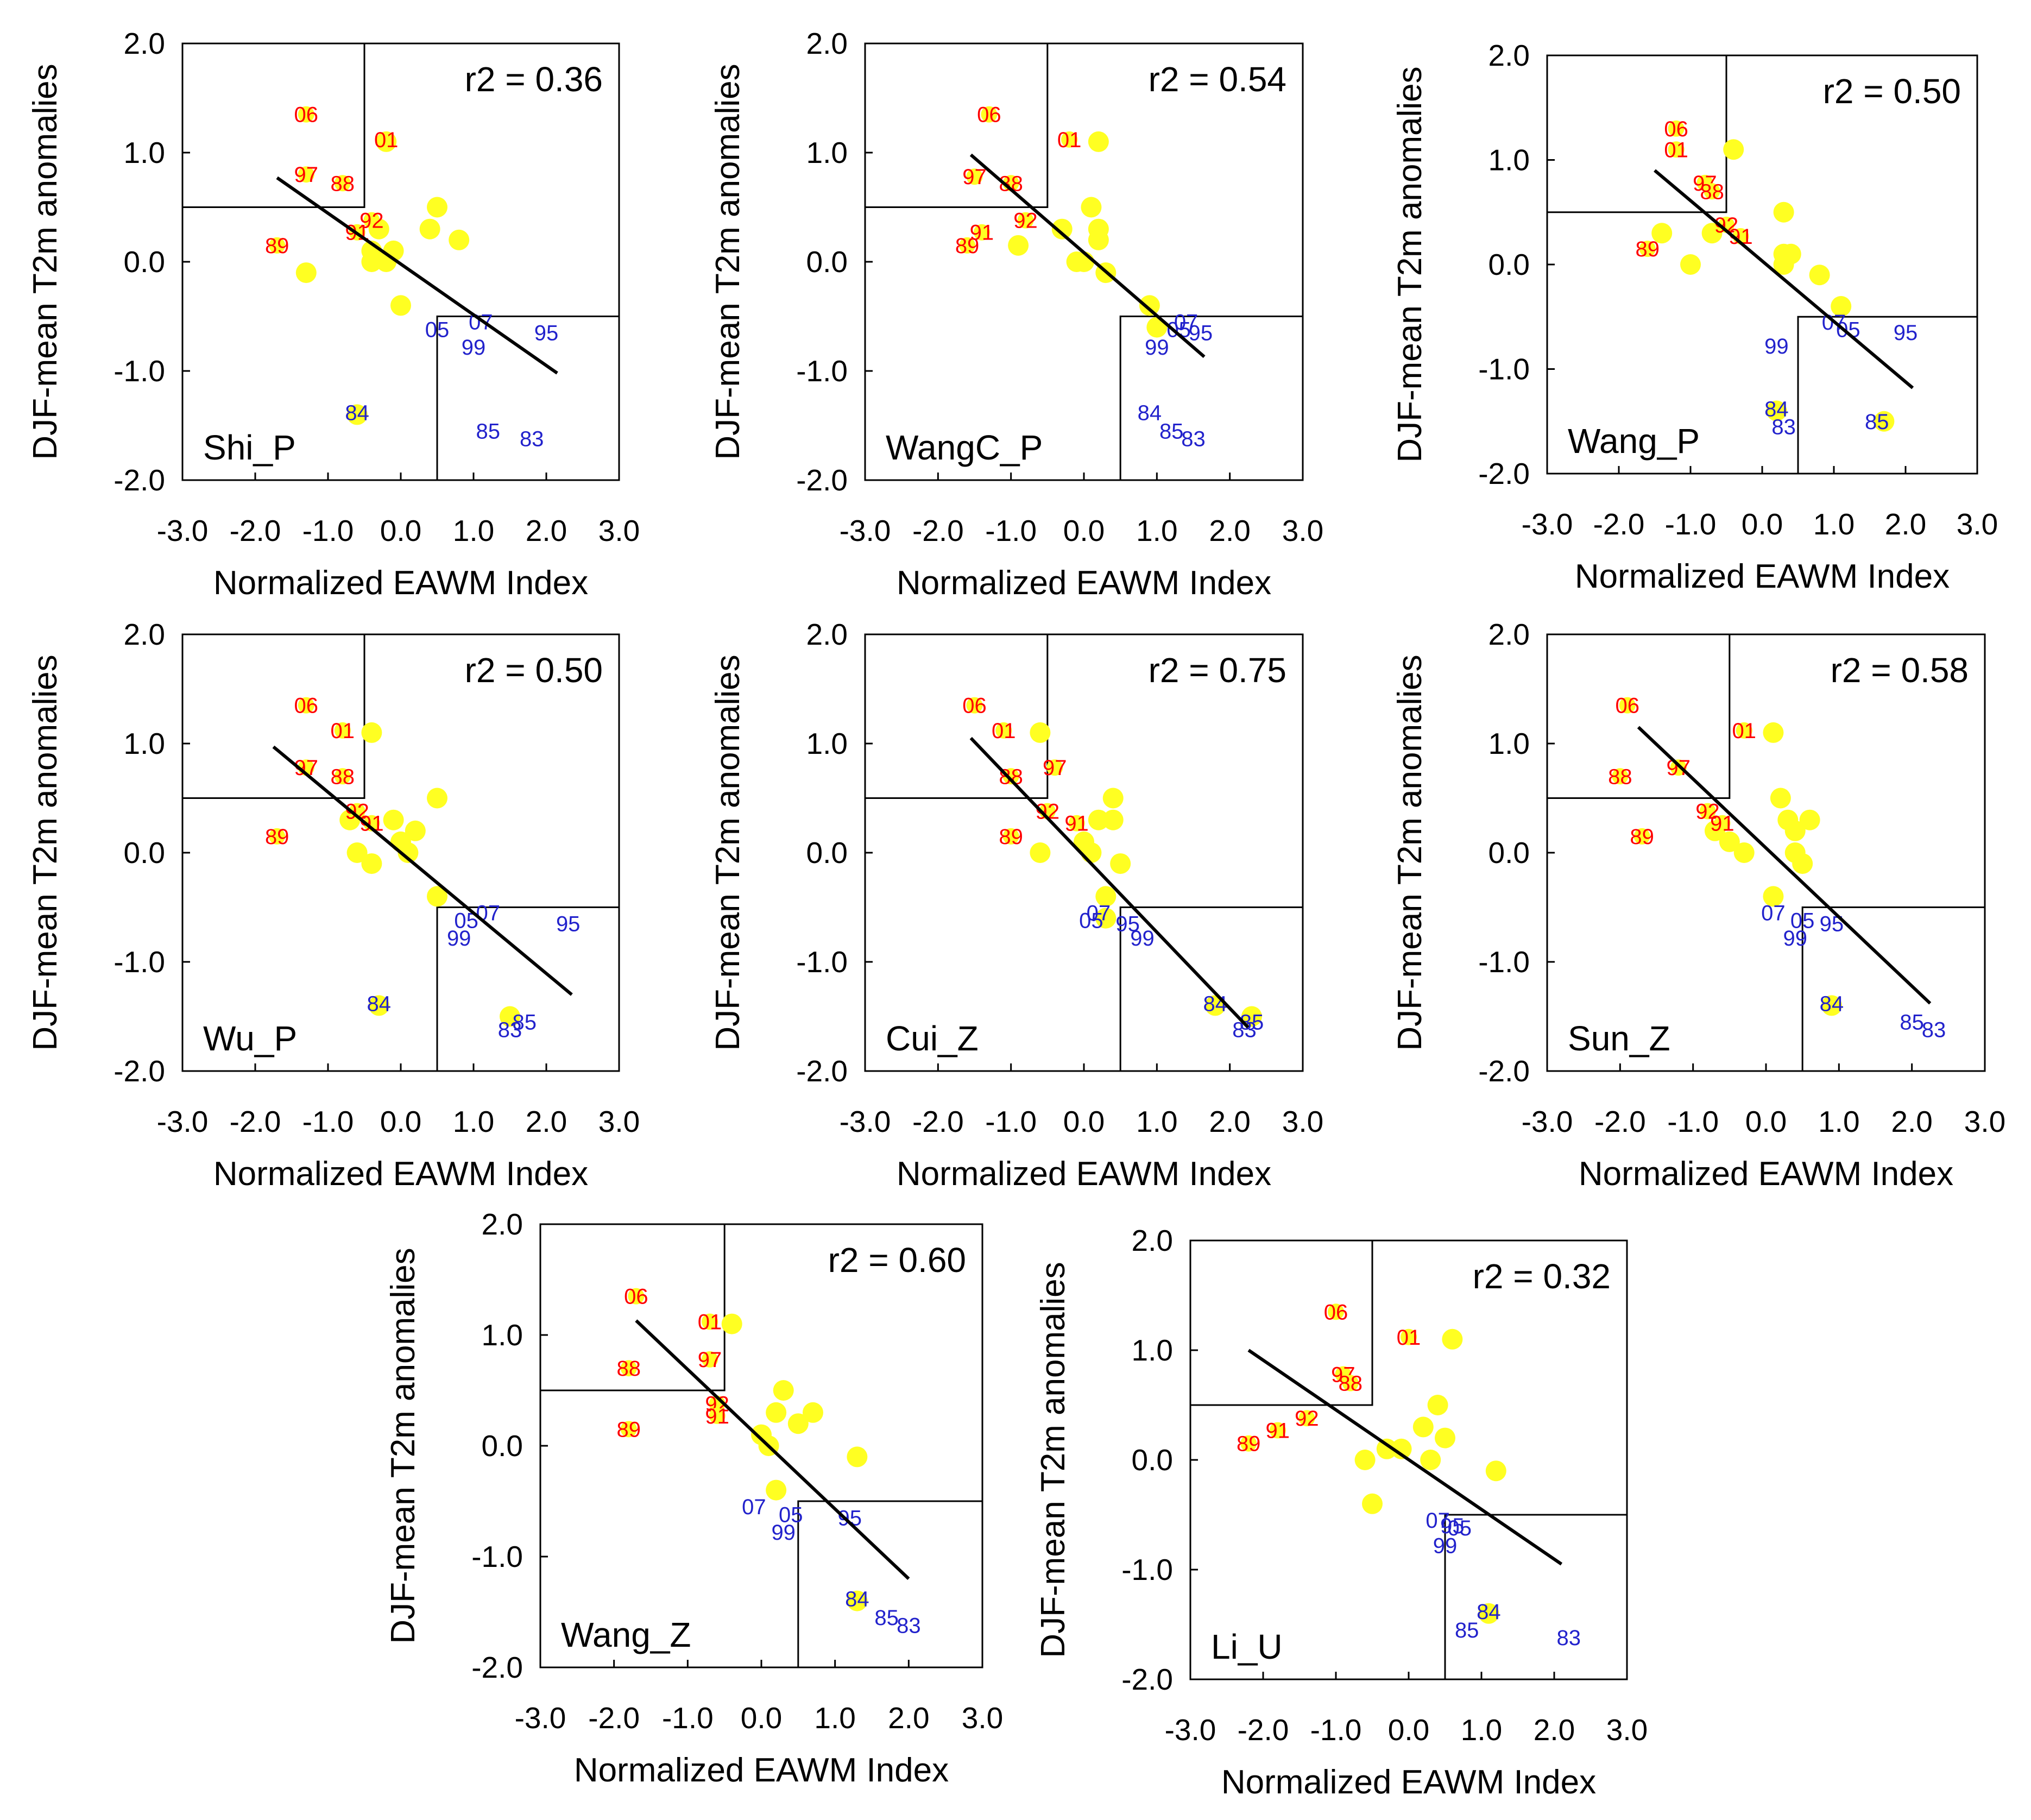 This screenshot has width=2031, height=1820. I want to click on x-tick-label: -3.0, so click(865, 1121).